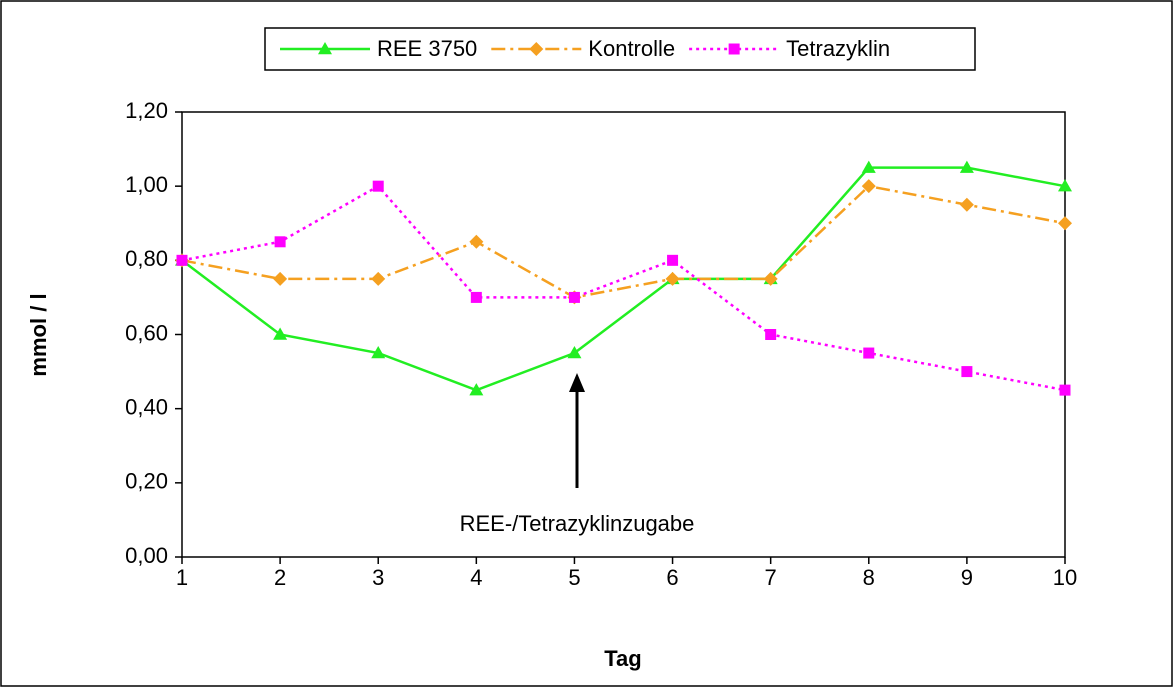 This screenshot has height=688, width=1174. I want to click on x-tick-label: 9, so click(967, 577).